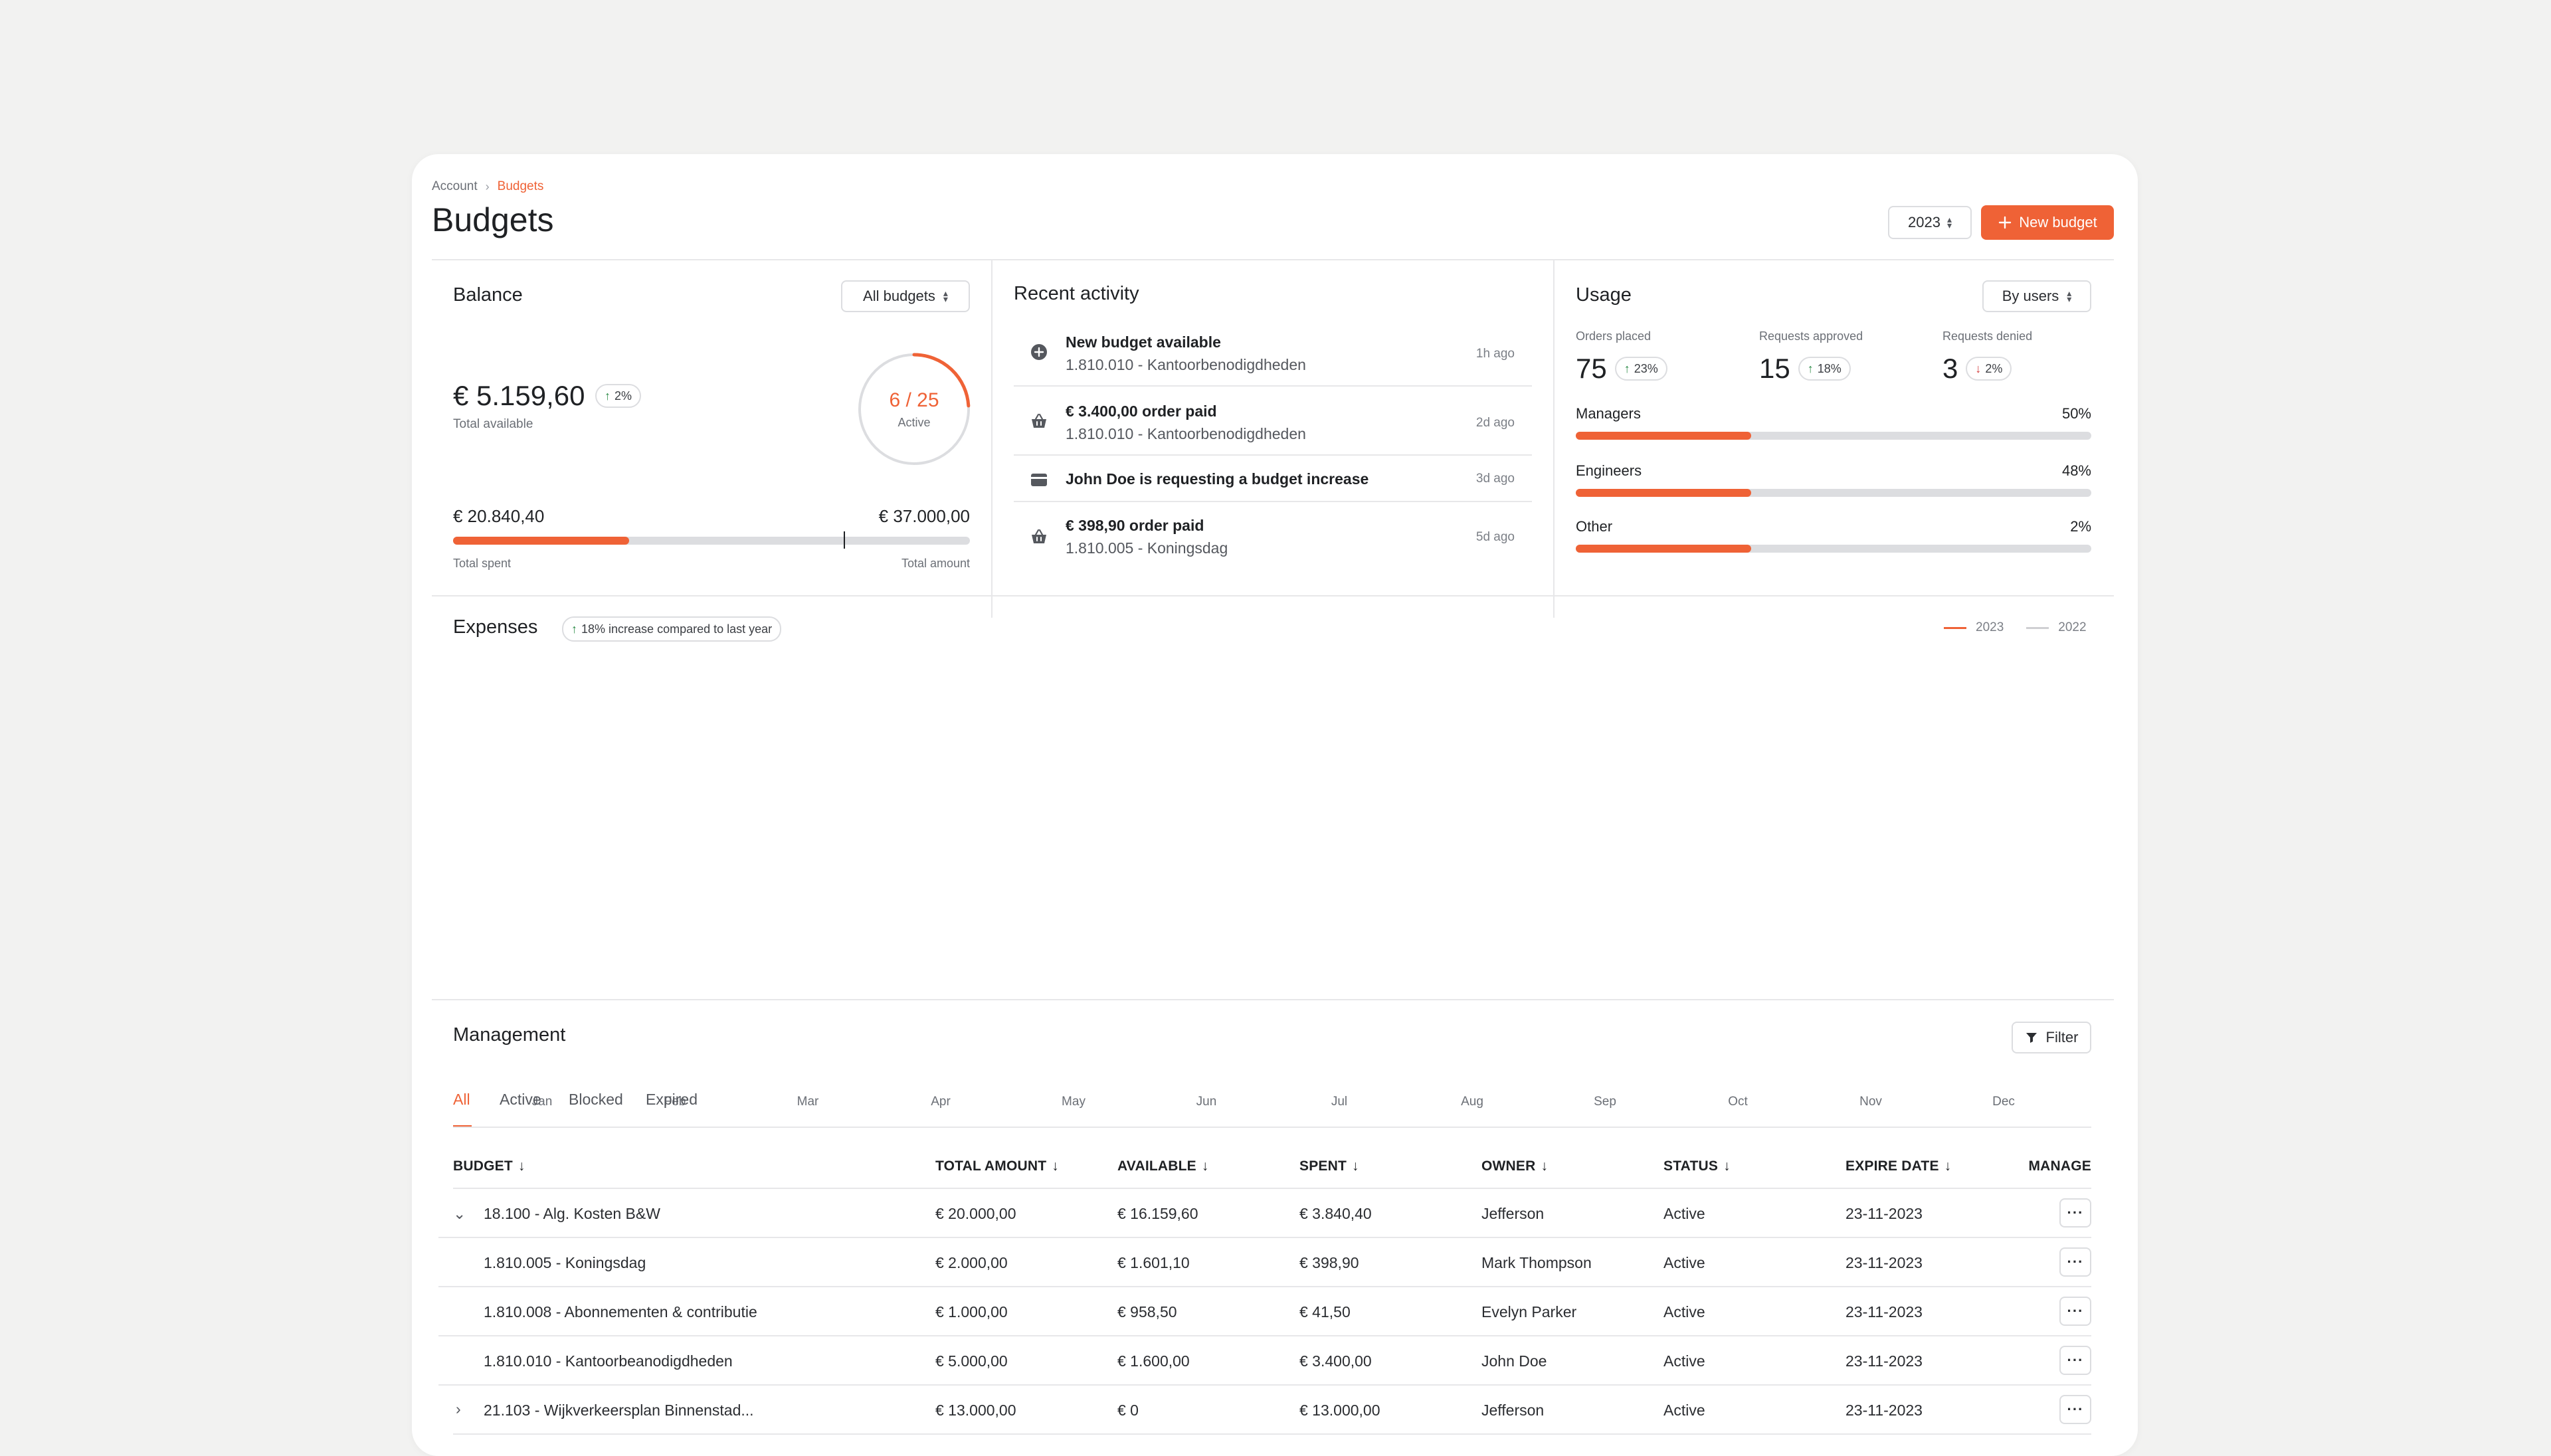 The height and width of the screenshot is (1456, 2551). I want to click on usage-title: Usage, so click(1604, 295).